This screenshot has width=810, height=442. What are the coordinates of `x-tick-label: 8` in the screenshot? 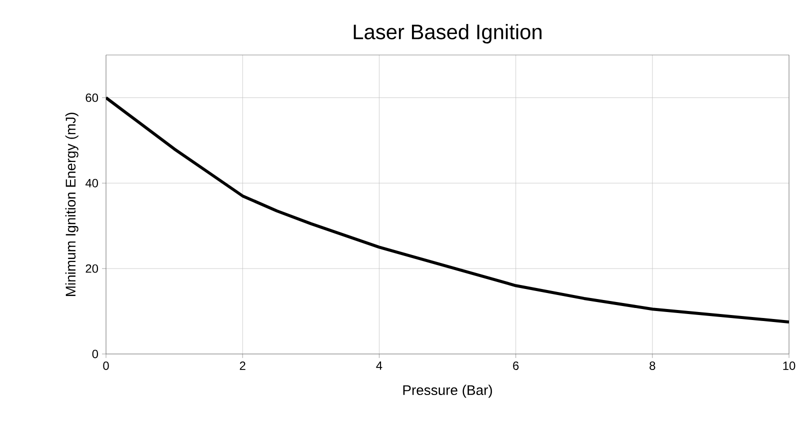 It's located at (653, 366).